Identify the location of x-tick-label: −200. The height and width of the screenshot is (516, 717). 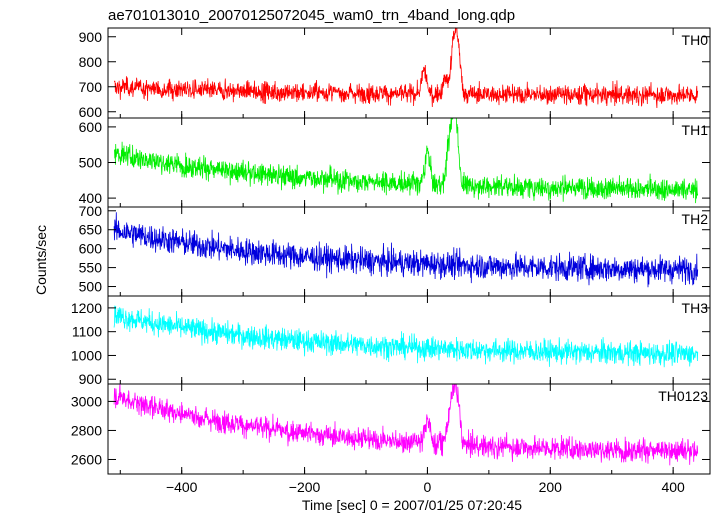
(305, 487).